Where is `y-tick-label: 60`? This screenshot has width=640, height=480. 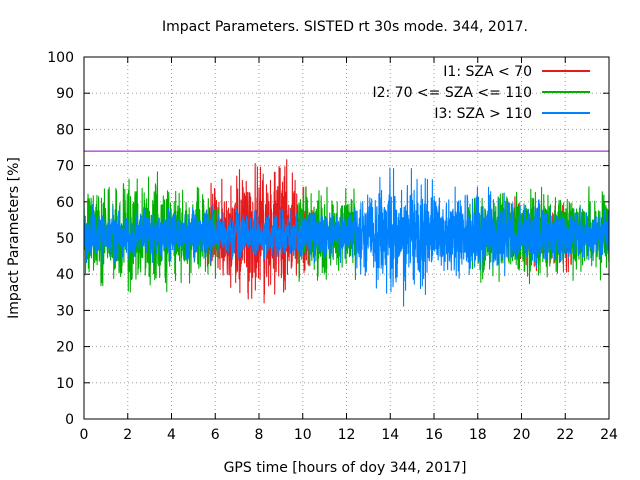
y-tick-label: 60 is located at coordinates (65, 203).